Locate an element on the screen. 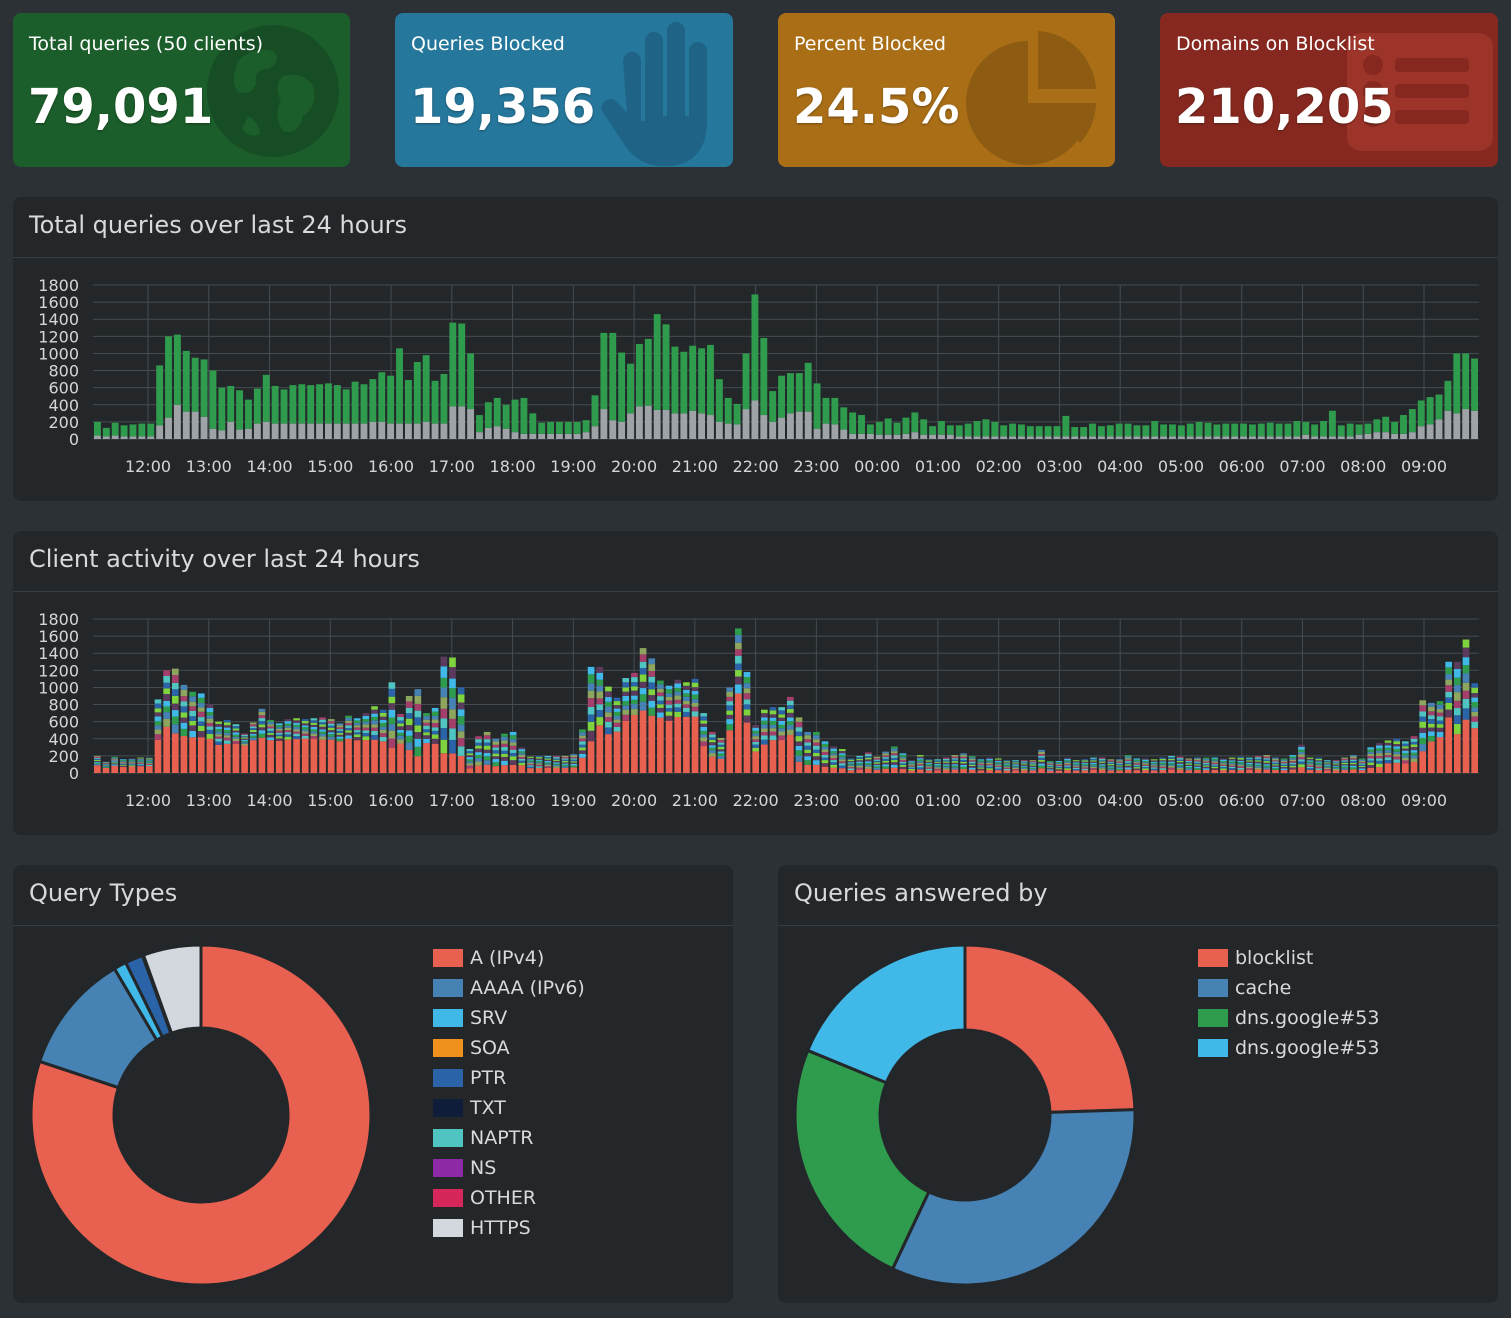 This screenshot has height=1318, width=1511. legend-item: HTTPS is located at coordinates (509, 1228).